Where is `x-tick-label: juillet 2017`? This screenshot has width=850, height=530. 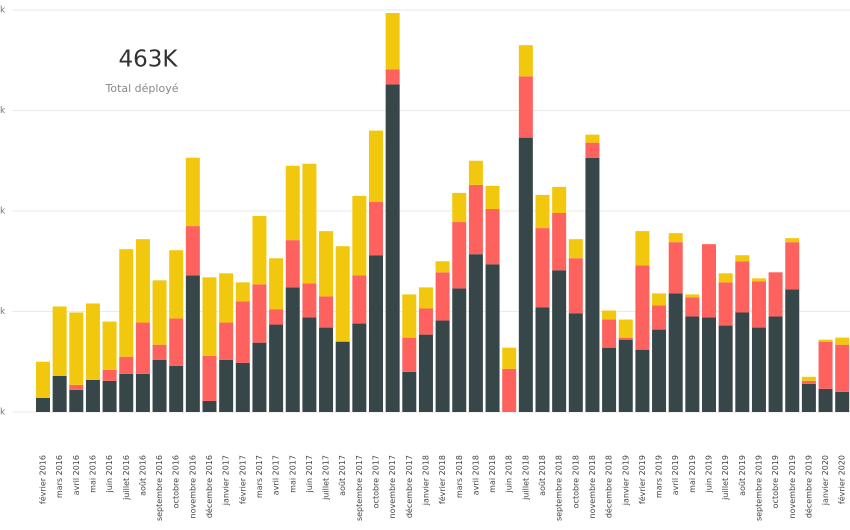
x-tick-label: juillet 2017 is located at coordinates (326, 478).